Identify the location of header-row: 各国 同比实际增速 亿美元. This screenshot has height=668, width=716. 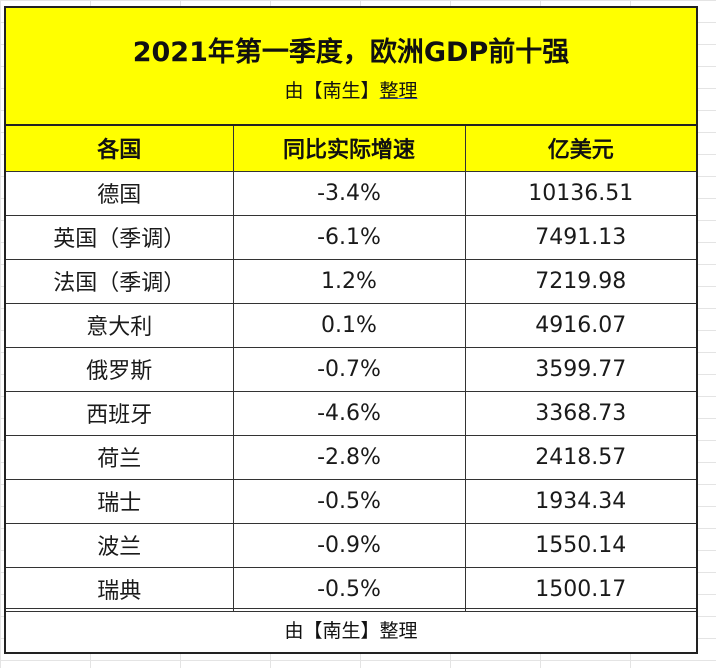
(351, 149).